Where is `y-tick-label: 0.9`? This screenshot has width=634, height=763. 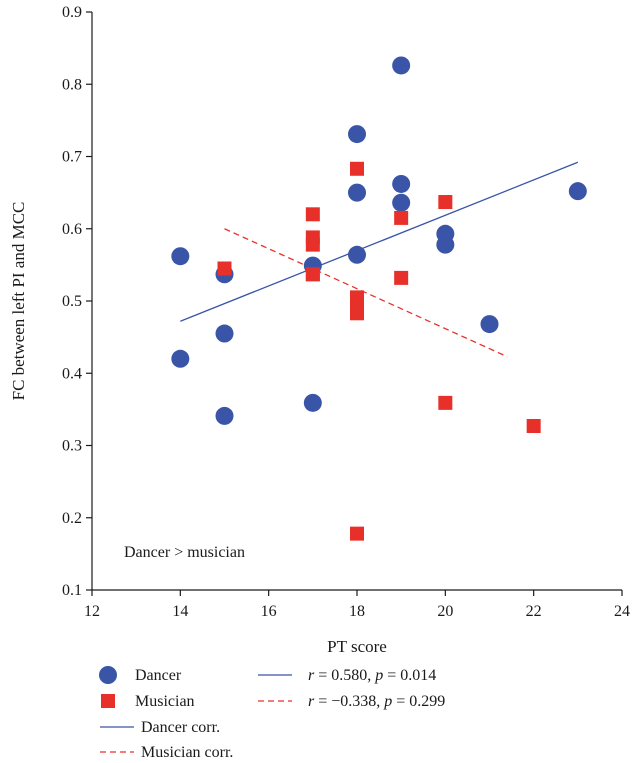
y-tick-label: 0.9 is located at coordinates (72, 12).